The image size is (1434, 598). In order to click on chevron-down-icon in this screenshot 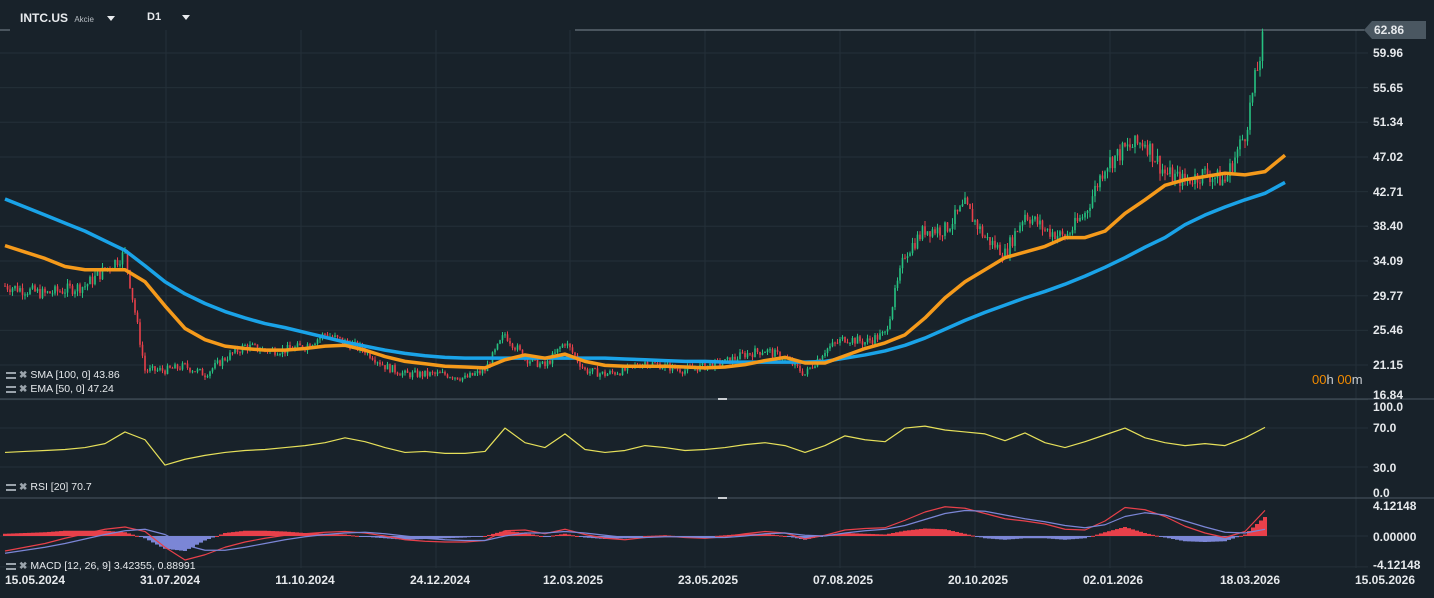, I will do `click(111, 19)`.